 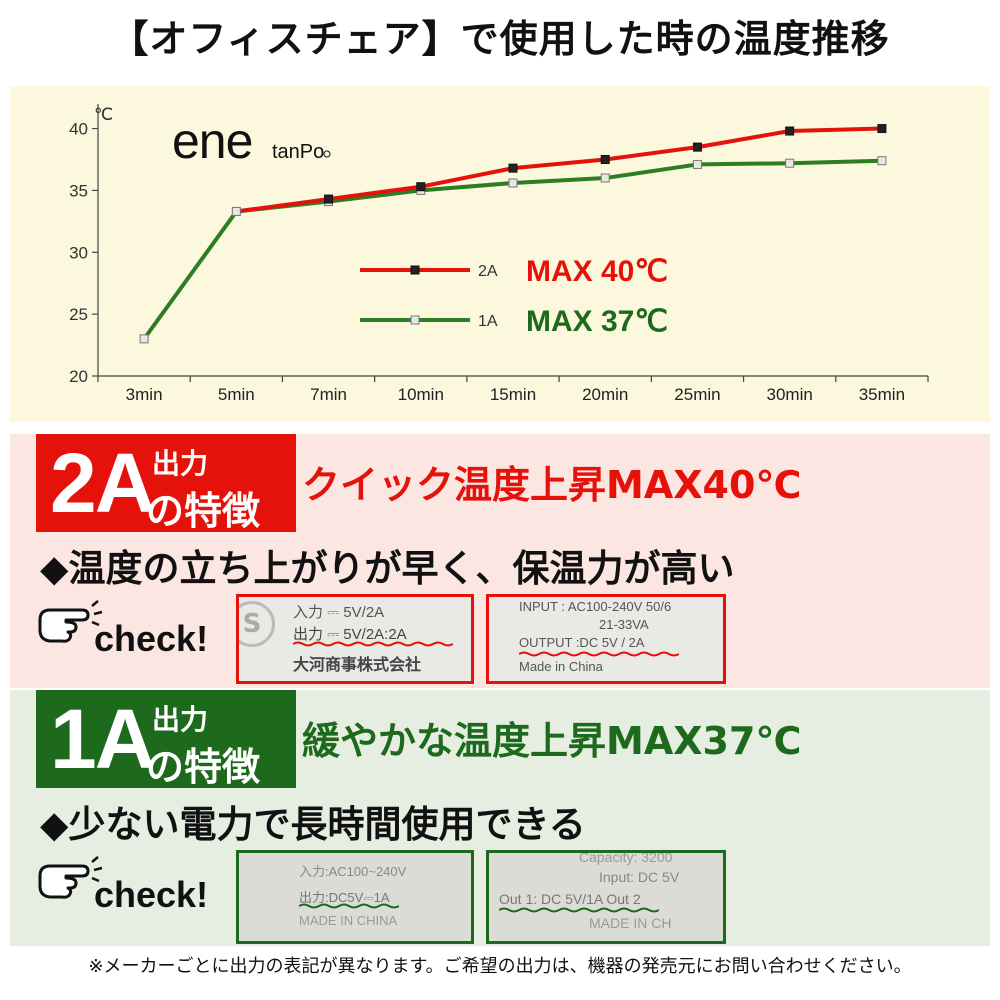 What do you see at coordinates (236, 394) in the screenshot?
I see `x-tick-label: 5min` at bounding box center [236, 394].